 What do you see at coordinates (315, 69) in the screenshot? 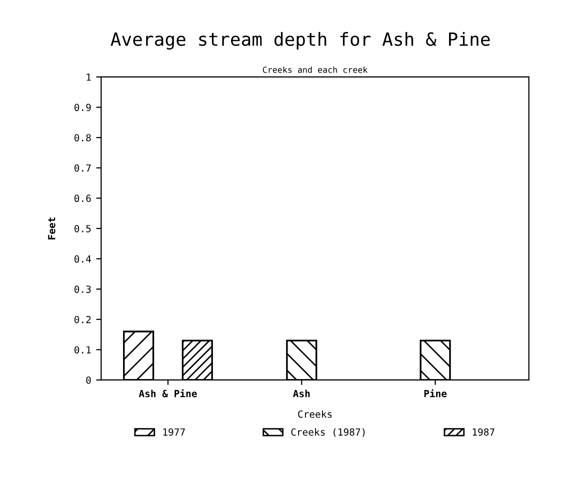
I see `chart-subtitle: Creeks and each creek` at bounding box center [315, 69].